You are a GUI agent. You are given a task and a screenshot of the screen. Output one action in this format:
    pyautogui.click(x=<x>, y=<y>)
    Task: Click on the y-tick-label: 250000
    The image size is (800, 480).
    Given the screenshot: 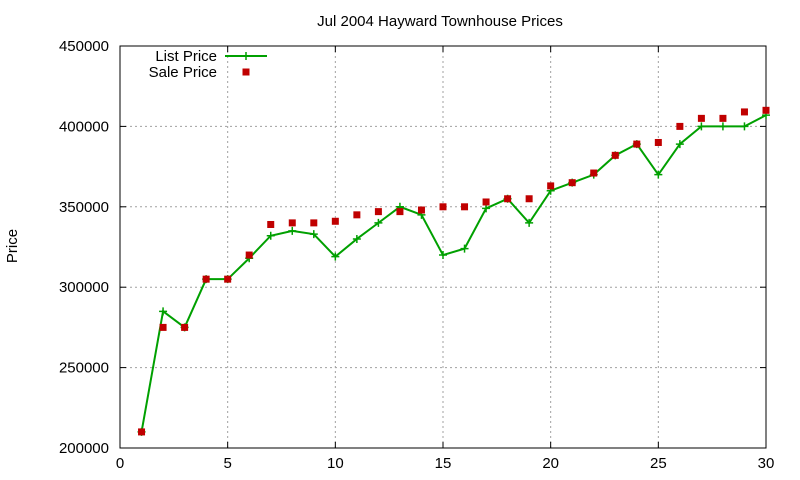 What is the action you would take?
    pyautogui.click(x=84, y=368)
    